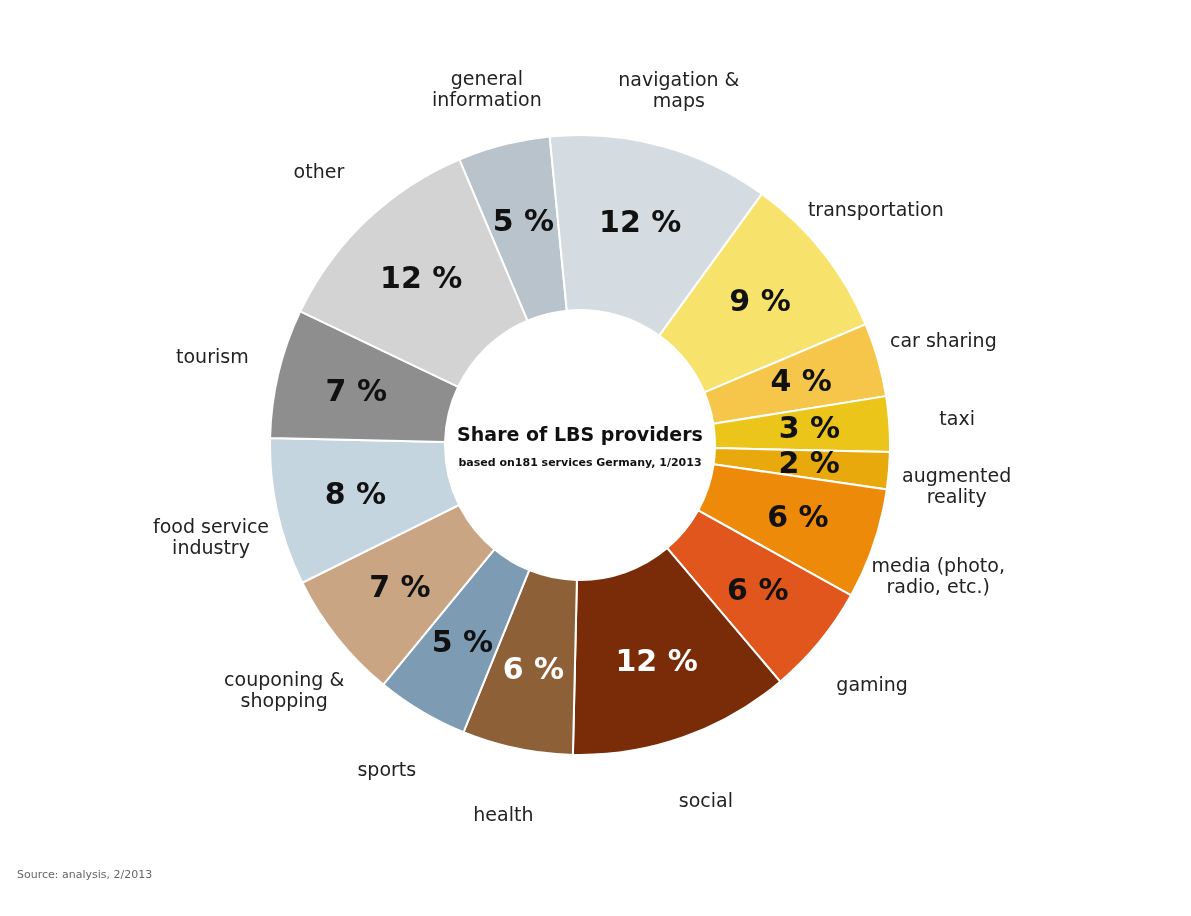 The width and height of the screenshot is (1191, 916). What do you see at coordinates (760, 300) in the screenshot?
I see `data-label: 9 %` at bounding box center [760, 300].